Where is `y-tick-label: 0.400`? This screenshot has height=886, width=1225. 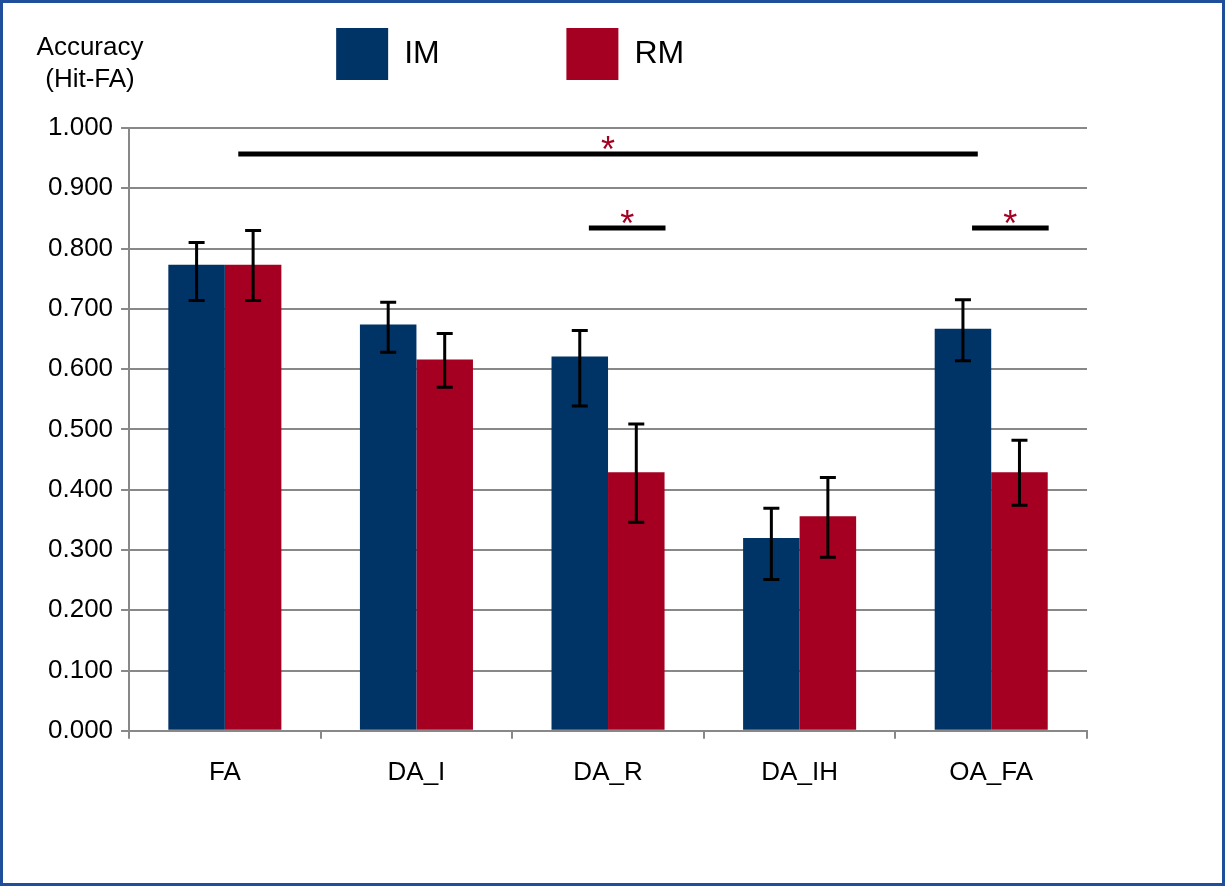
y-tick-label: 0.400 is located at coordinates (80, 487).